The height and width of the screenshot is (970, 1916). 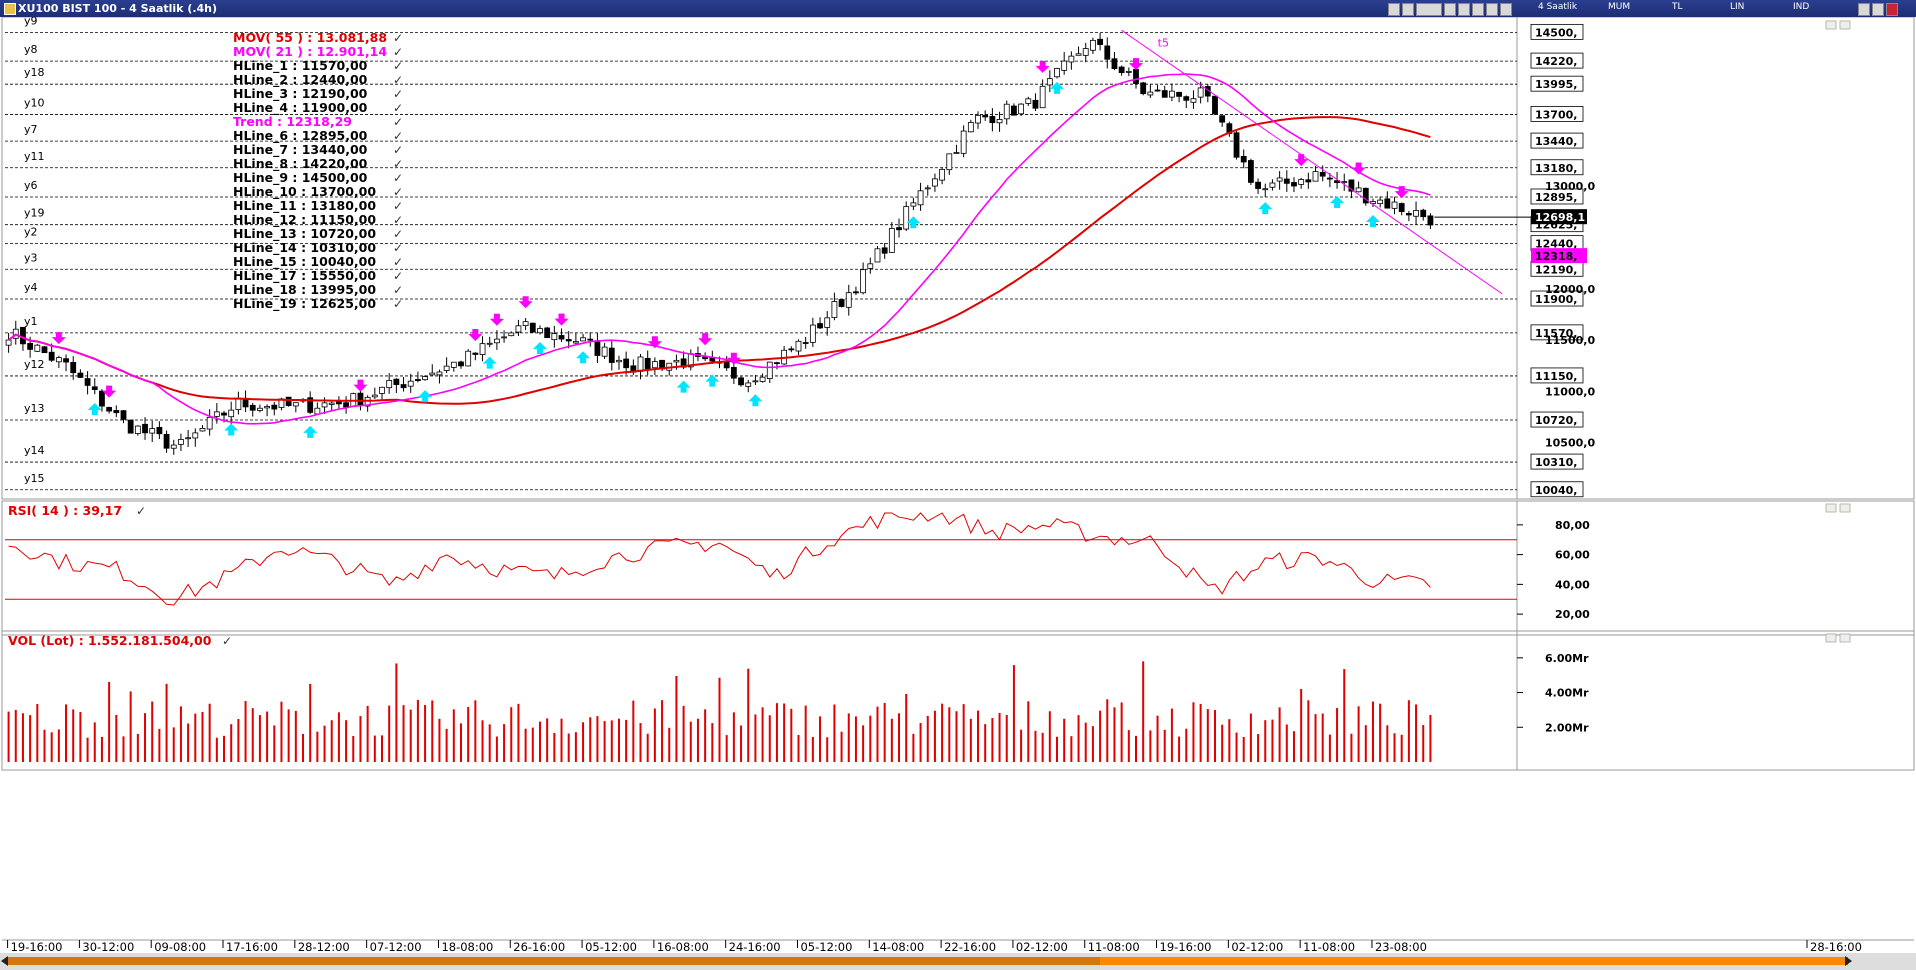 What do you see at coordinates (310, 51) in the screenshot?
I see `legend-entry: MOV( 21 ) : 12.901,14` at bounding box center [310, 51].